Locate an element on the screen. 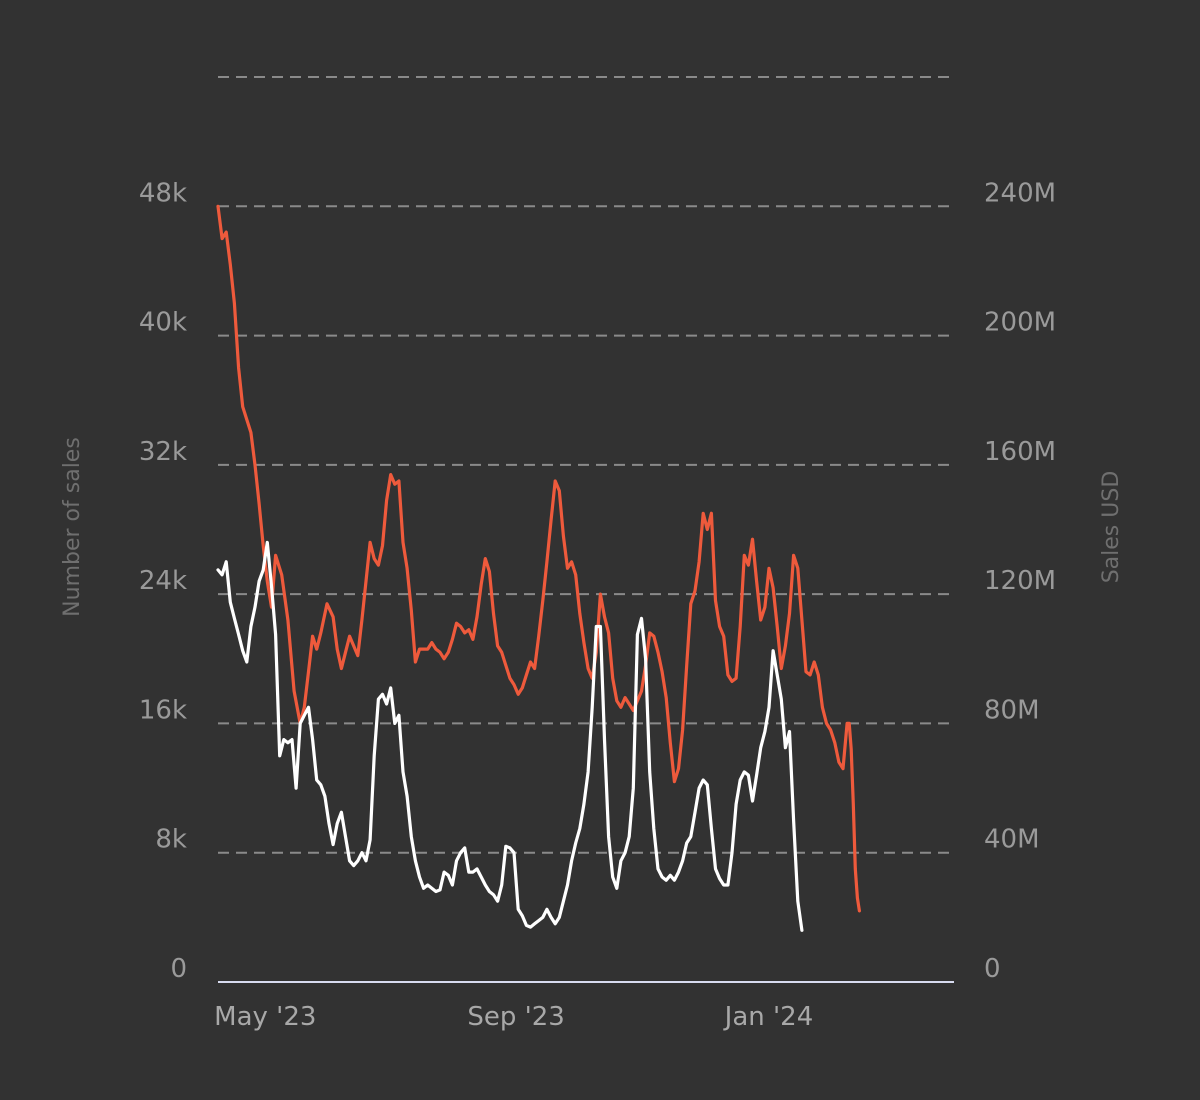 This screenshot has height=1100, width=1200. left-axis-ticks: 0 8k 16k 24k 32k 40k 48k is located at coordinates (163, 581).